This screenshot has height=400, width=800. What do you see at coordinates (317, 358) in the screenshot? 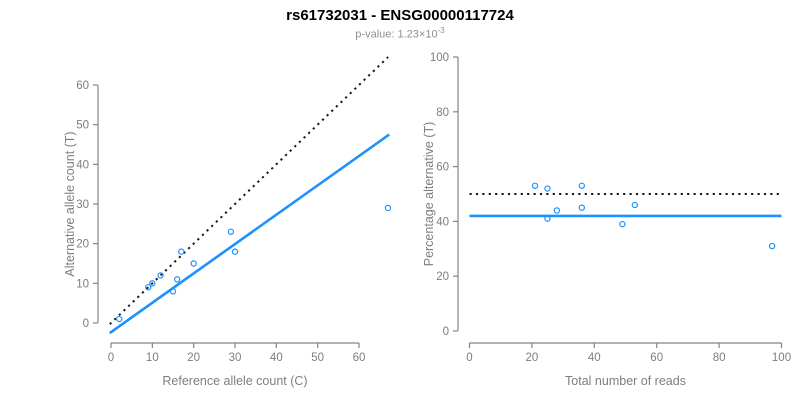
I see `x-tick-label: 50` at bounding box center [317, 358].